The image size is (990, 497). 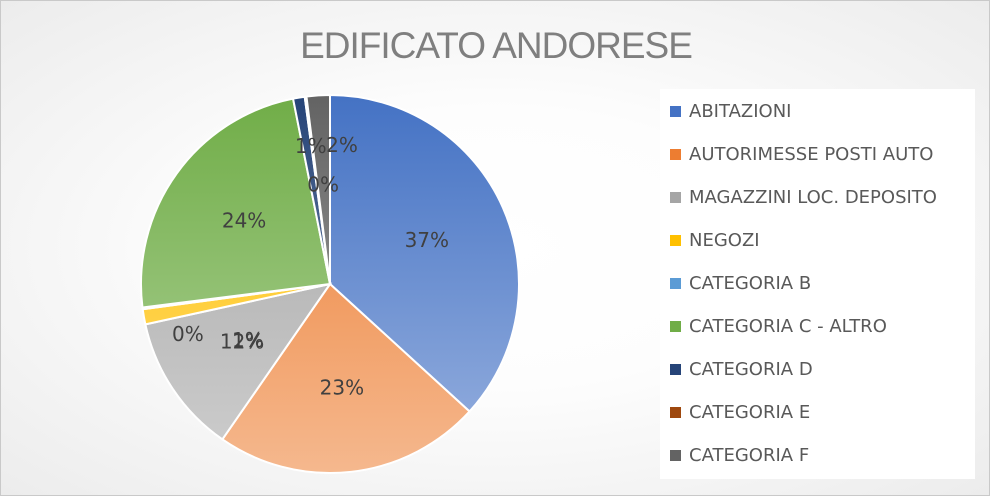 What do you see at coordinates (311, 146) in the screenshot?
I see `data-label-categoria-d: 1%` at bounding box center [311, 146].